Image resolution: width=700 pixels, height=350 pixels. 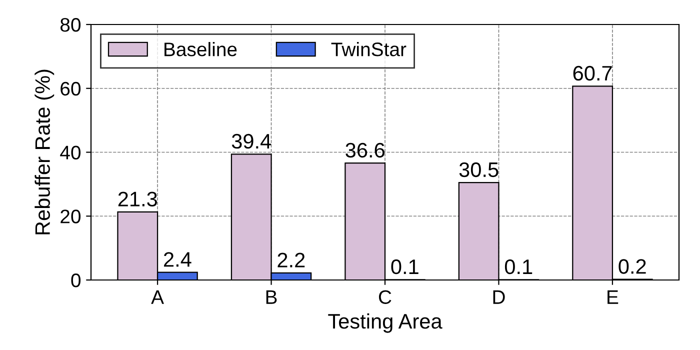 I want to click on y-tick-label: 60, so click(x=70, y=89).